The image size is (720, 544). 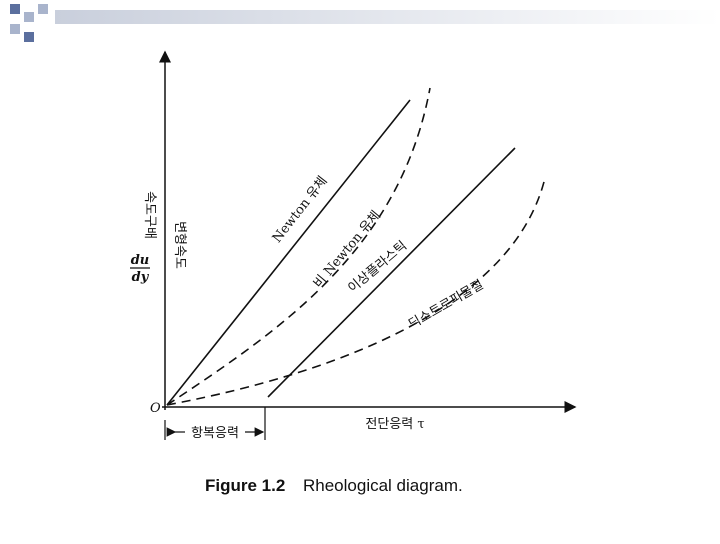 I want to click on y-denominator: dy, so click(x=141, y=277).